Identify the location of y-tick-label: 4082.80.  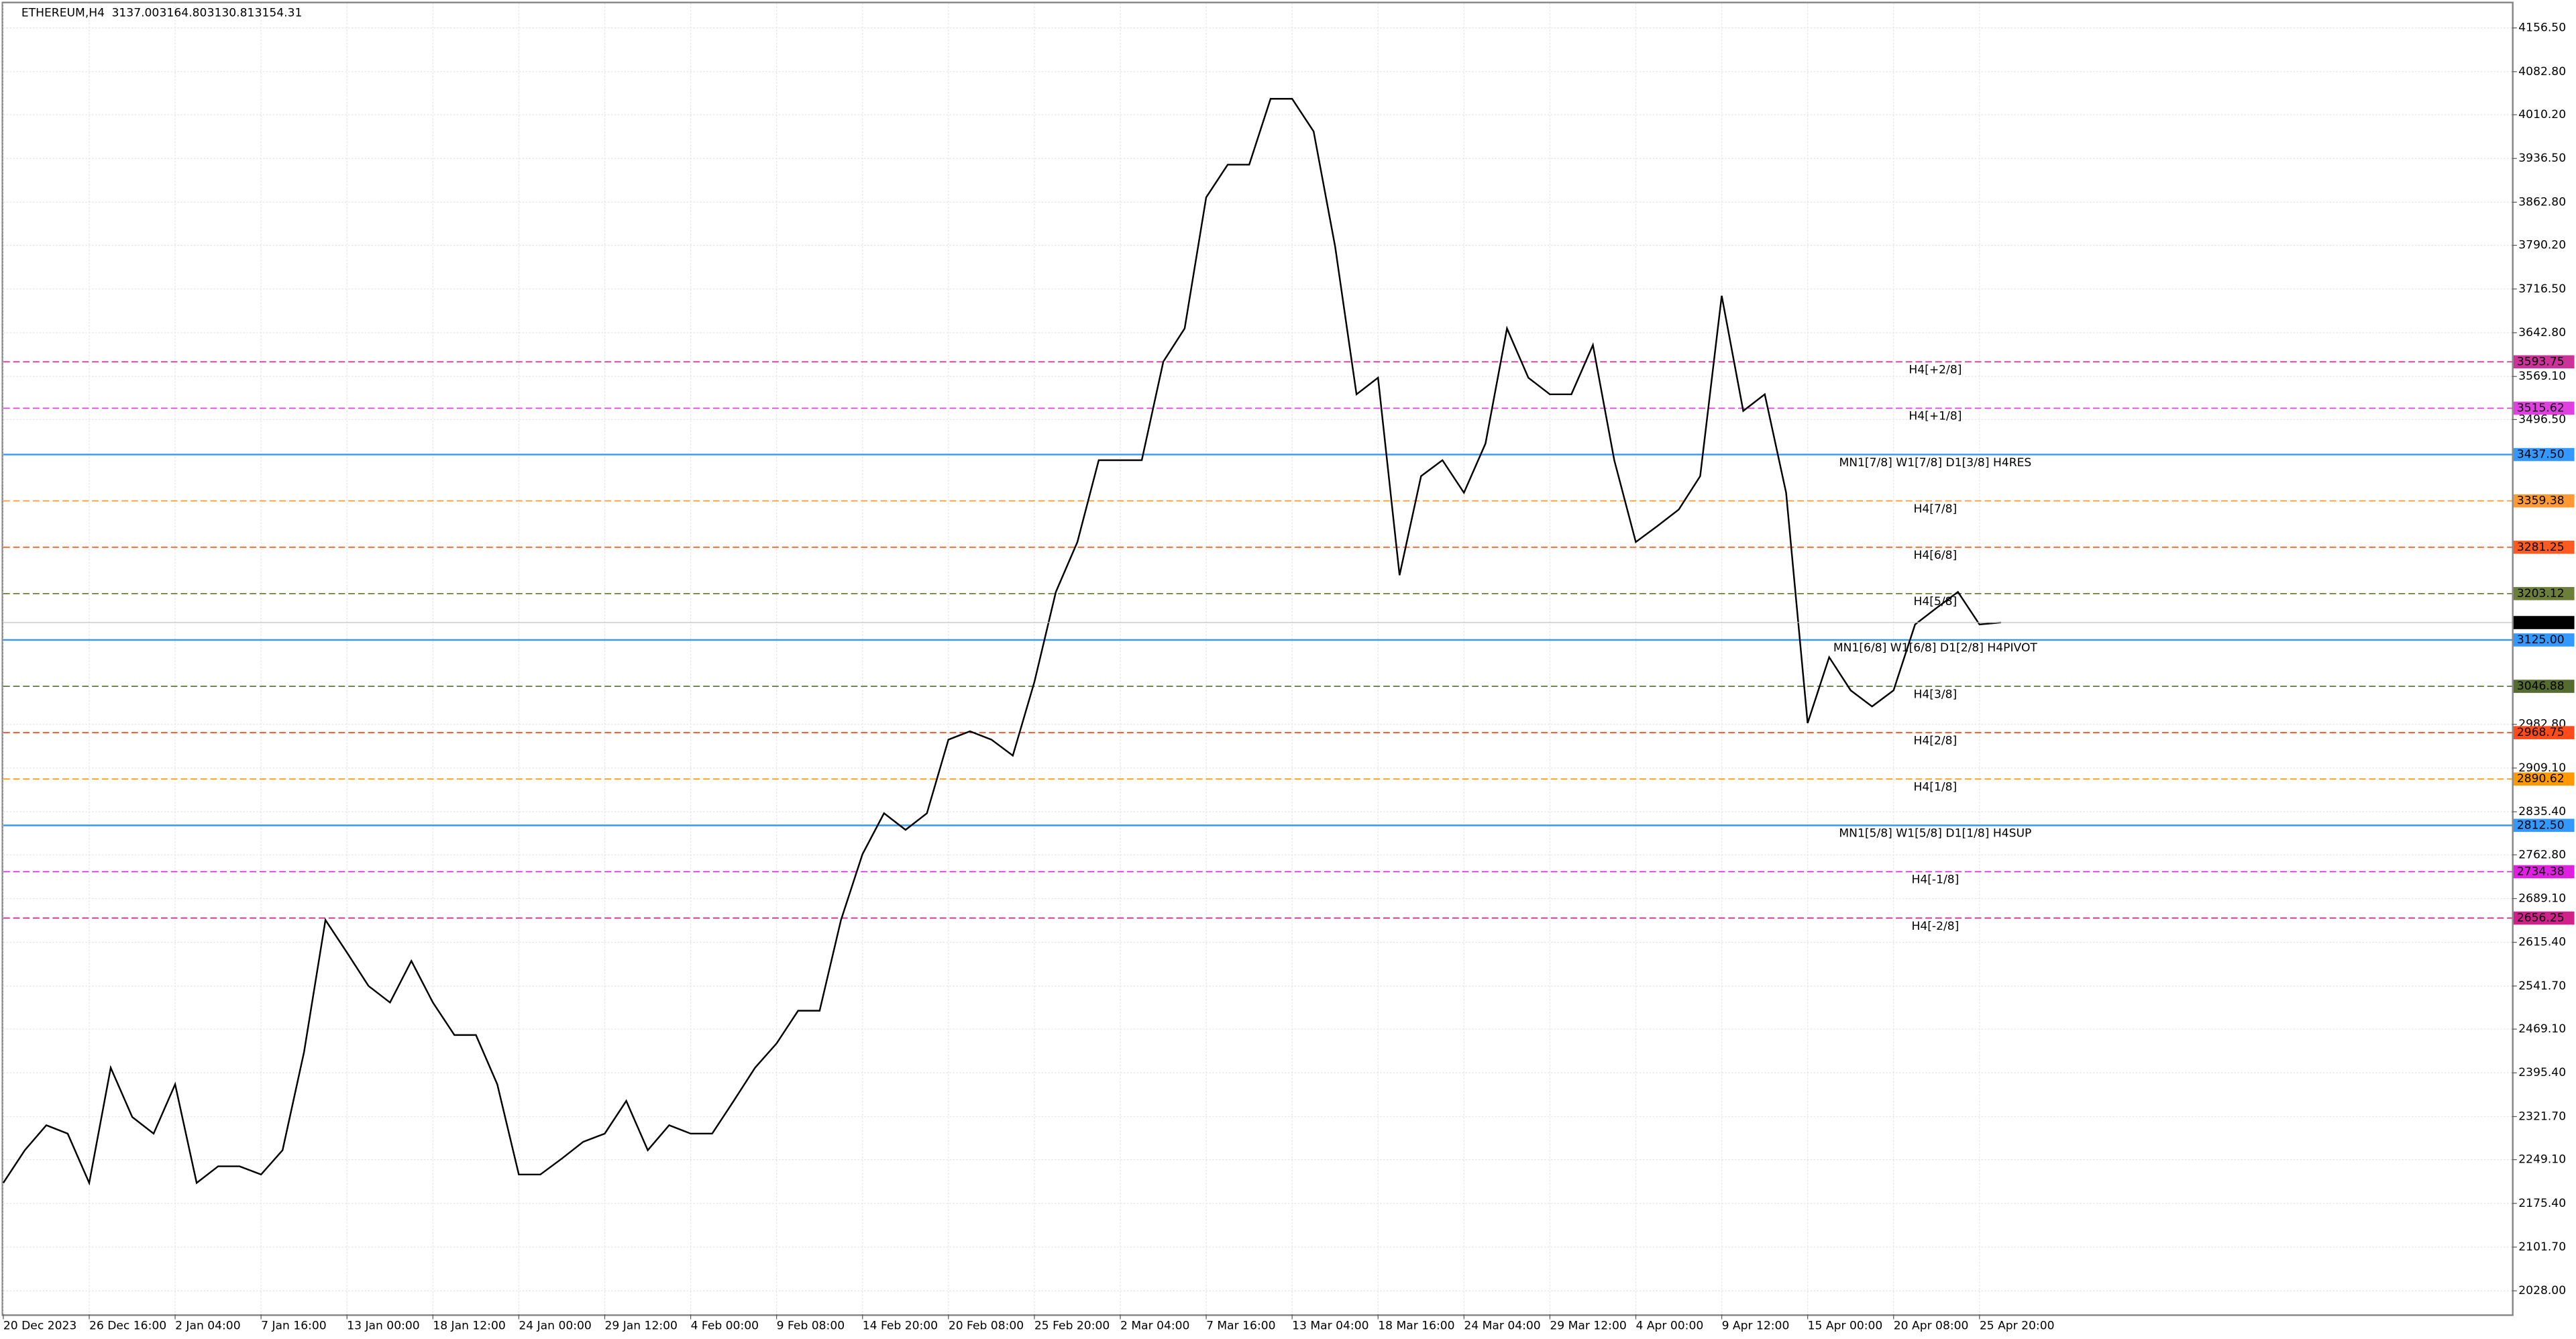
(2542, 71).